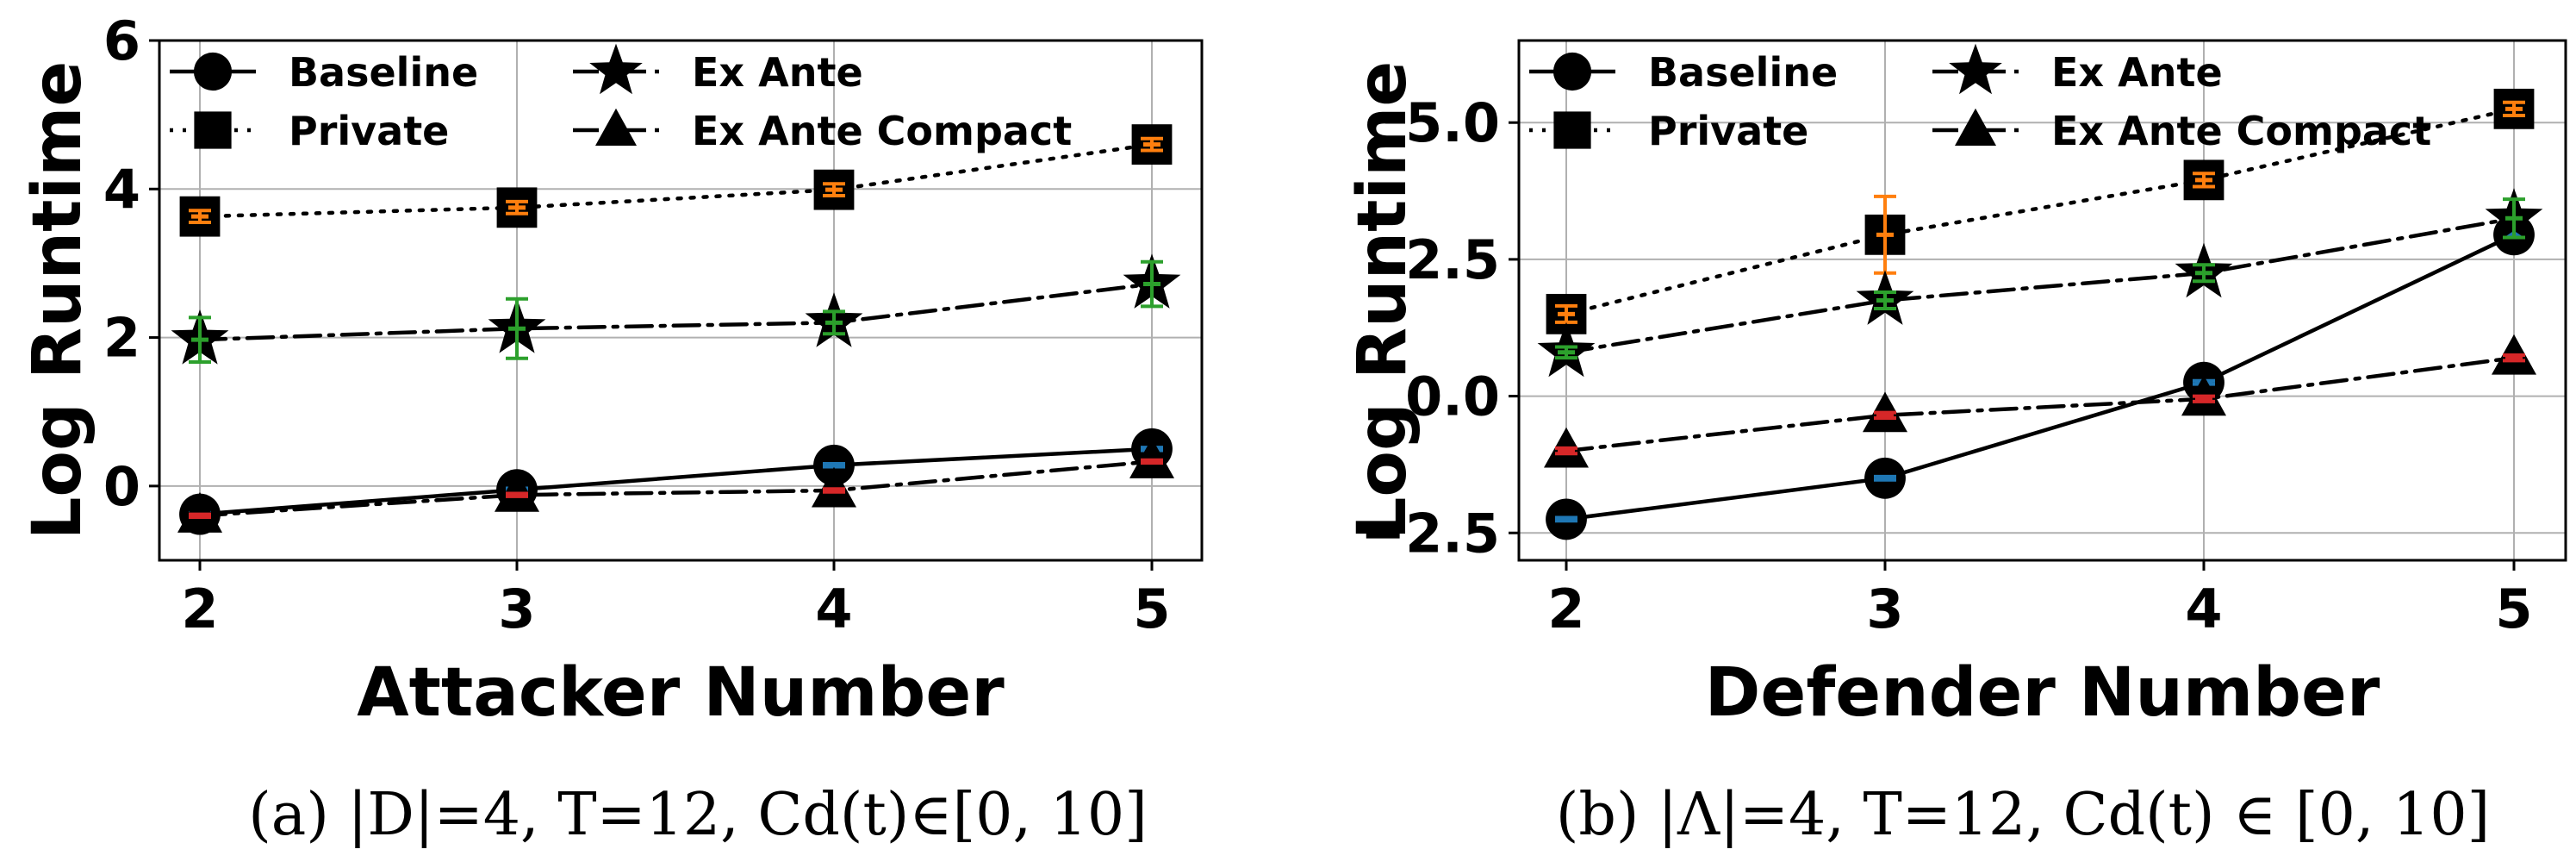 The height and width of the screenshot is (868, 2576). I want to click on y-tick-label: 4, so click(122, 189).